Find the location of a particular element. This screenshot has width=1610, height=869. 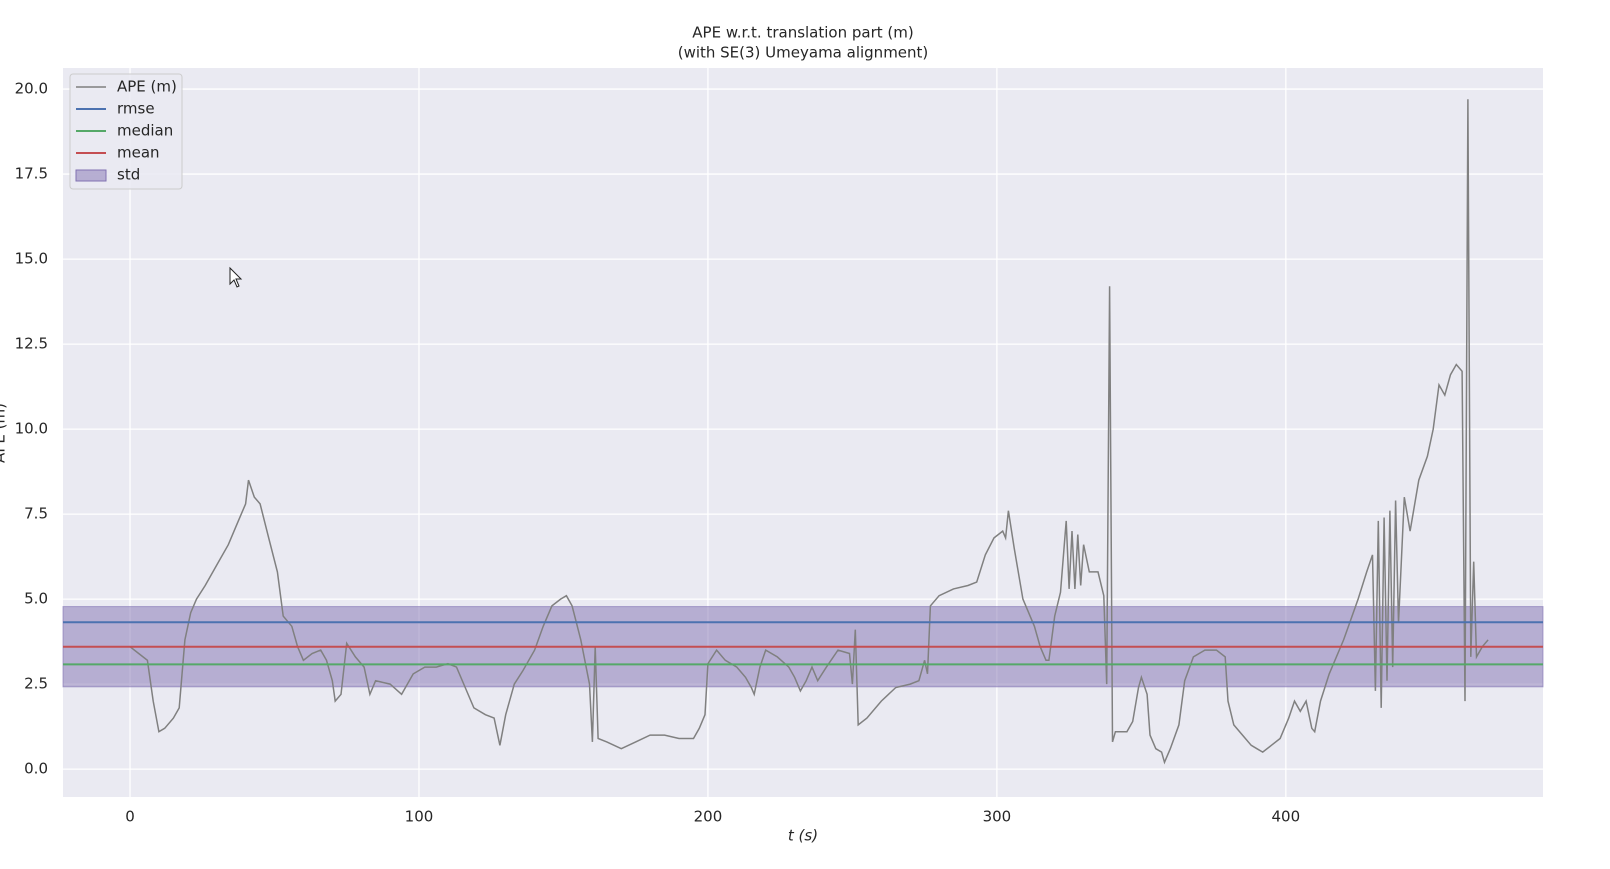

y-tick-label: 0.0 is located at coordinates (36, 769).